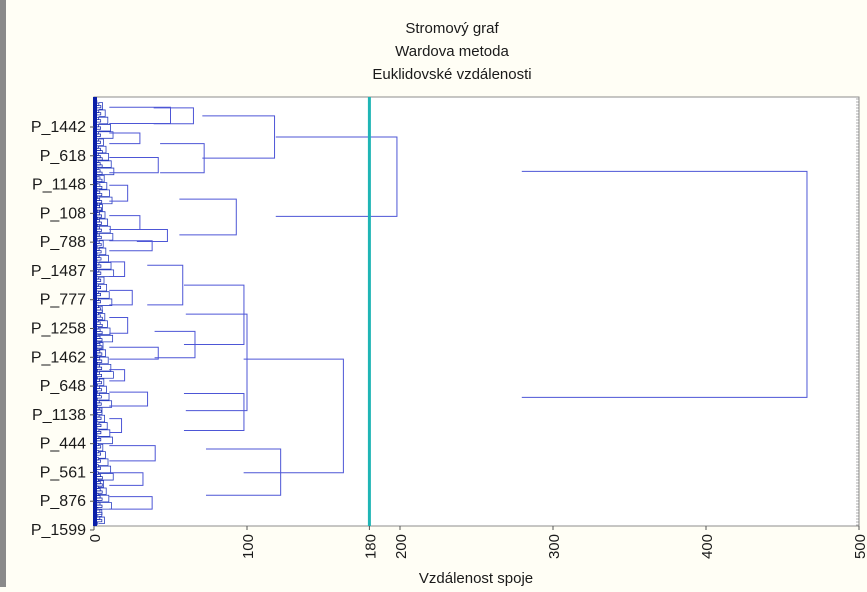  What do you see at coordinates (63, 213) in the screenshot?
I see `leaf-label: P_108` at bounding box center [63, 213].